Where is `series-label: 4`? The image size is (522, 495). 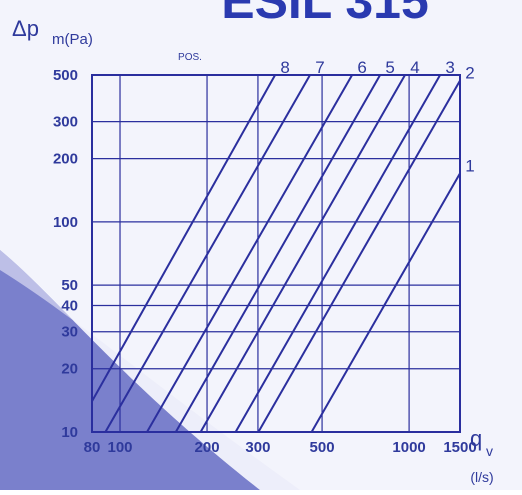 series-label: 4 is located at coordinates (414, 67).